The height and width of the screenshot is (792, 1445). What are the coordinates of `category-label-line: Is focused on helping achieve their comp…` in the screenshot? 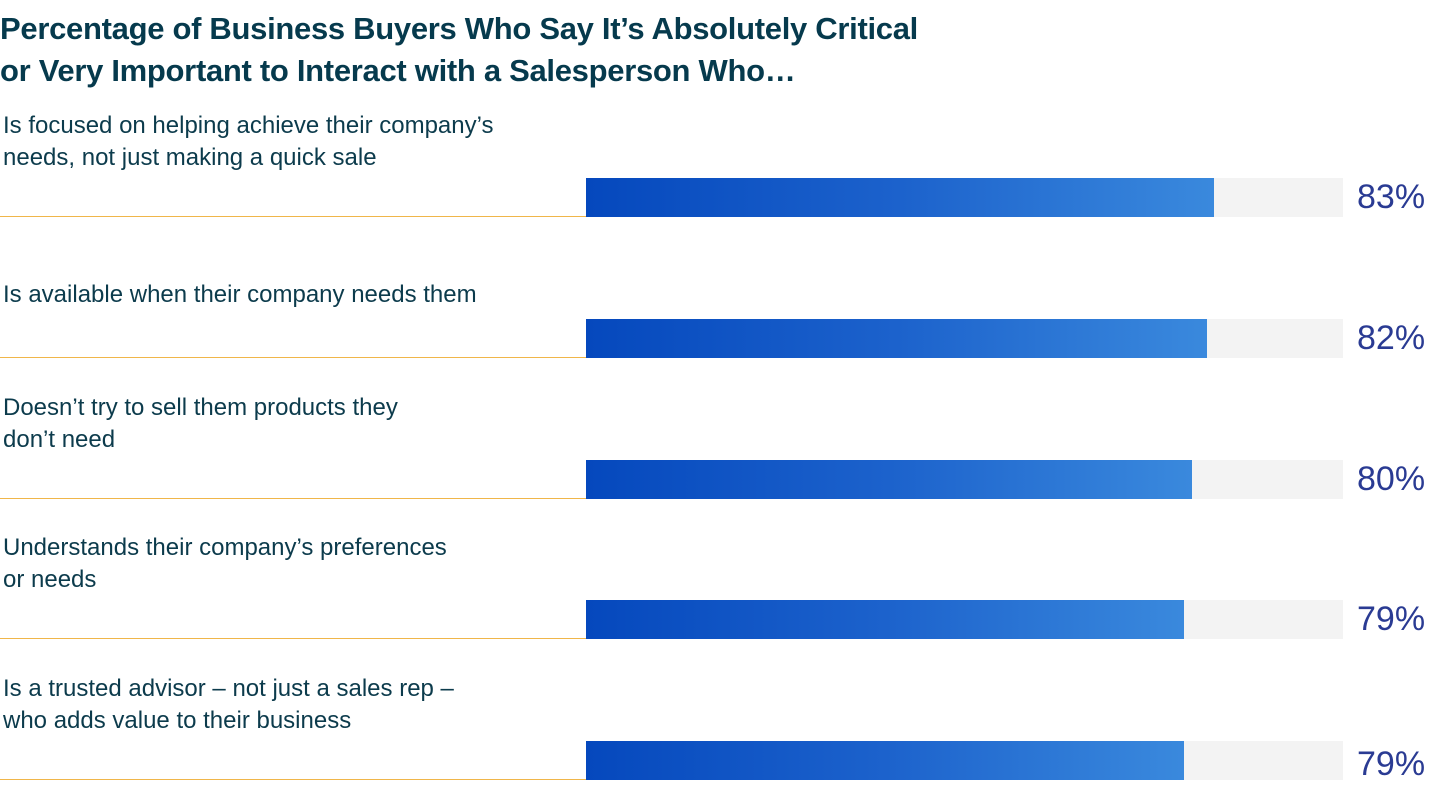 It's located at (248, 125).